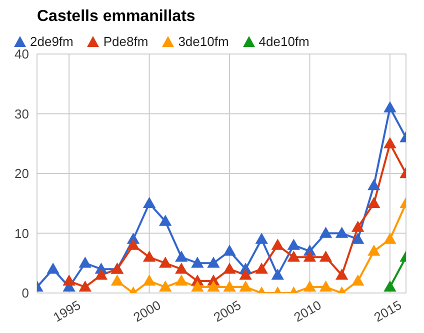 The image size is (424, 333). I want to click on x-tick-label: 2010, so click(307, 311).